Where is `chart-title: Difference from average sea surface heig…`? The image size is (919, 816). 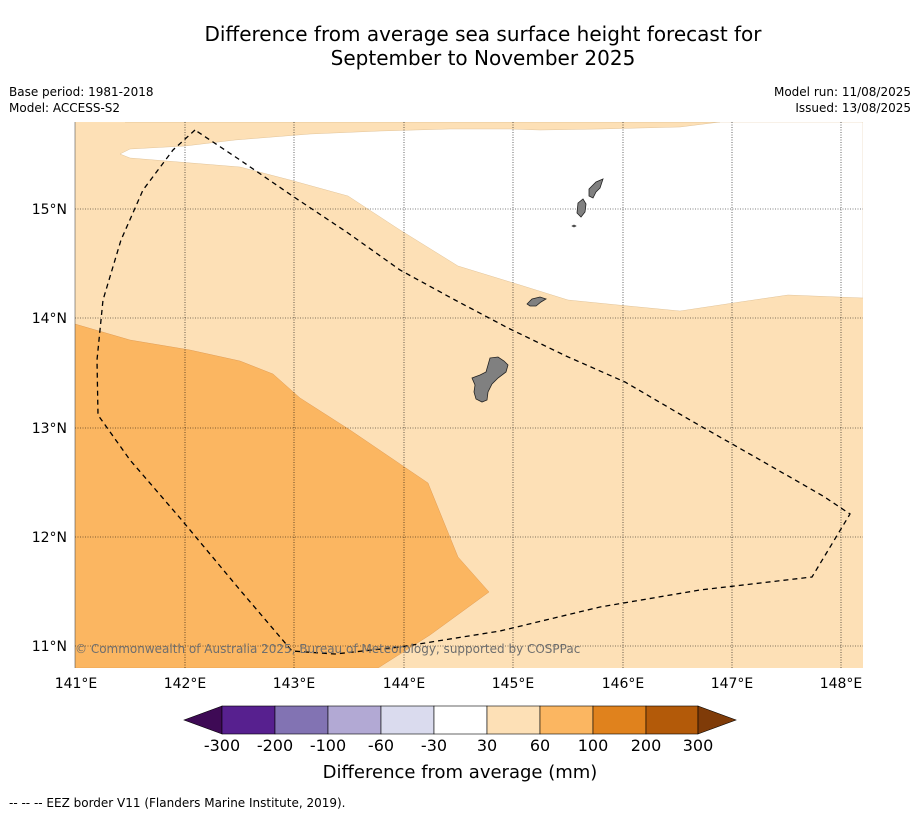
chart-title: Difference from average sea surface heig… is located at coordinates (459, 46).